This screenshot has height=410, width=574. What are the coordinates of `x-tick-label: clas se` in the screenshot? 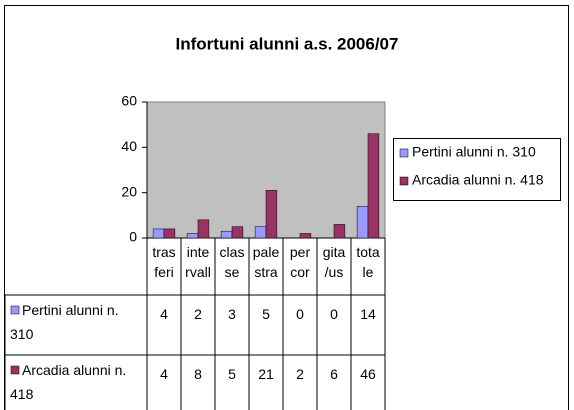 It's located at (232, 262).